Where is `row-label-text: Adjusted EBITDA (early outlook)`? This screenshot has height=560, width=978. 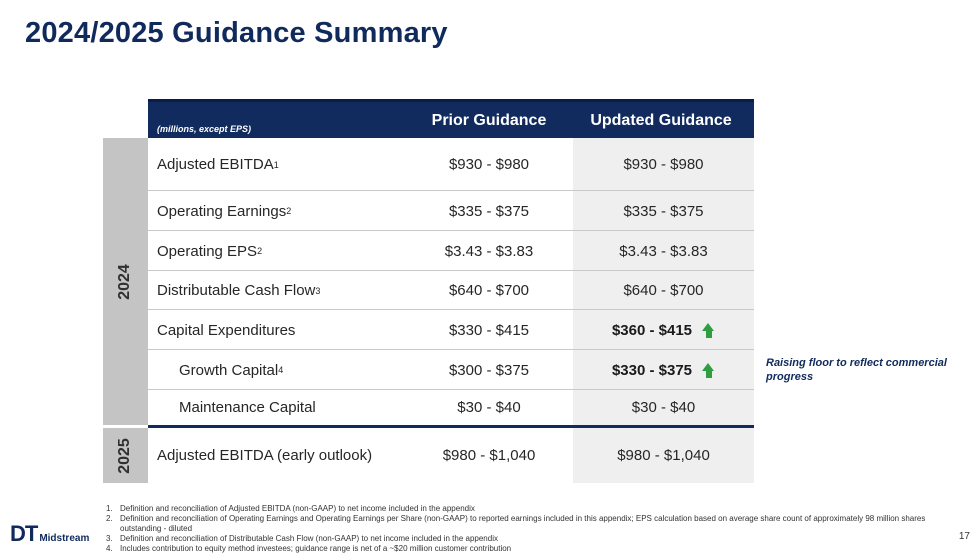
row-label-text: Adjusted EBITDA (early outlook) is located at coordinates (265, 455).